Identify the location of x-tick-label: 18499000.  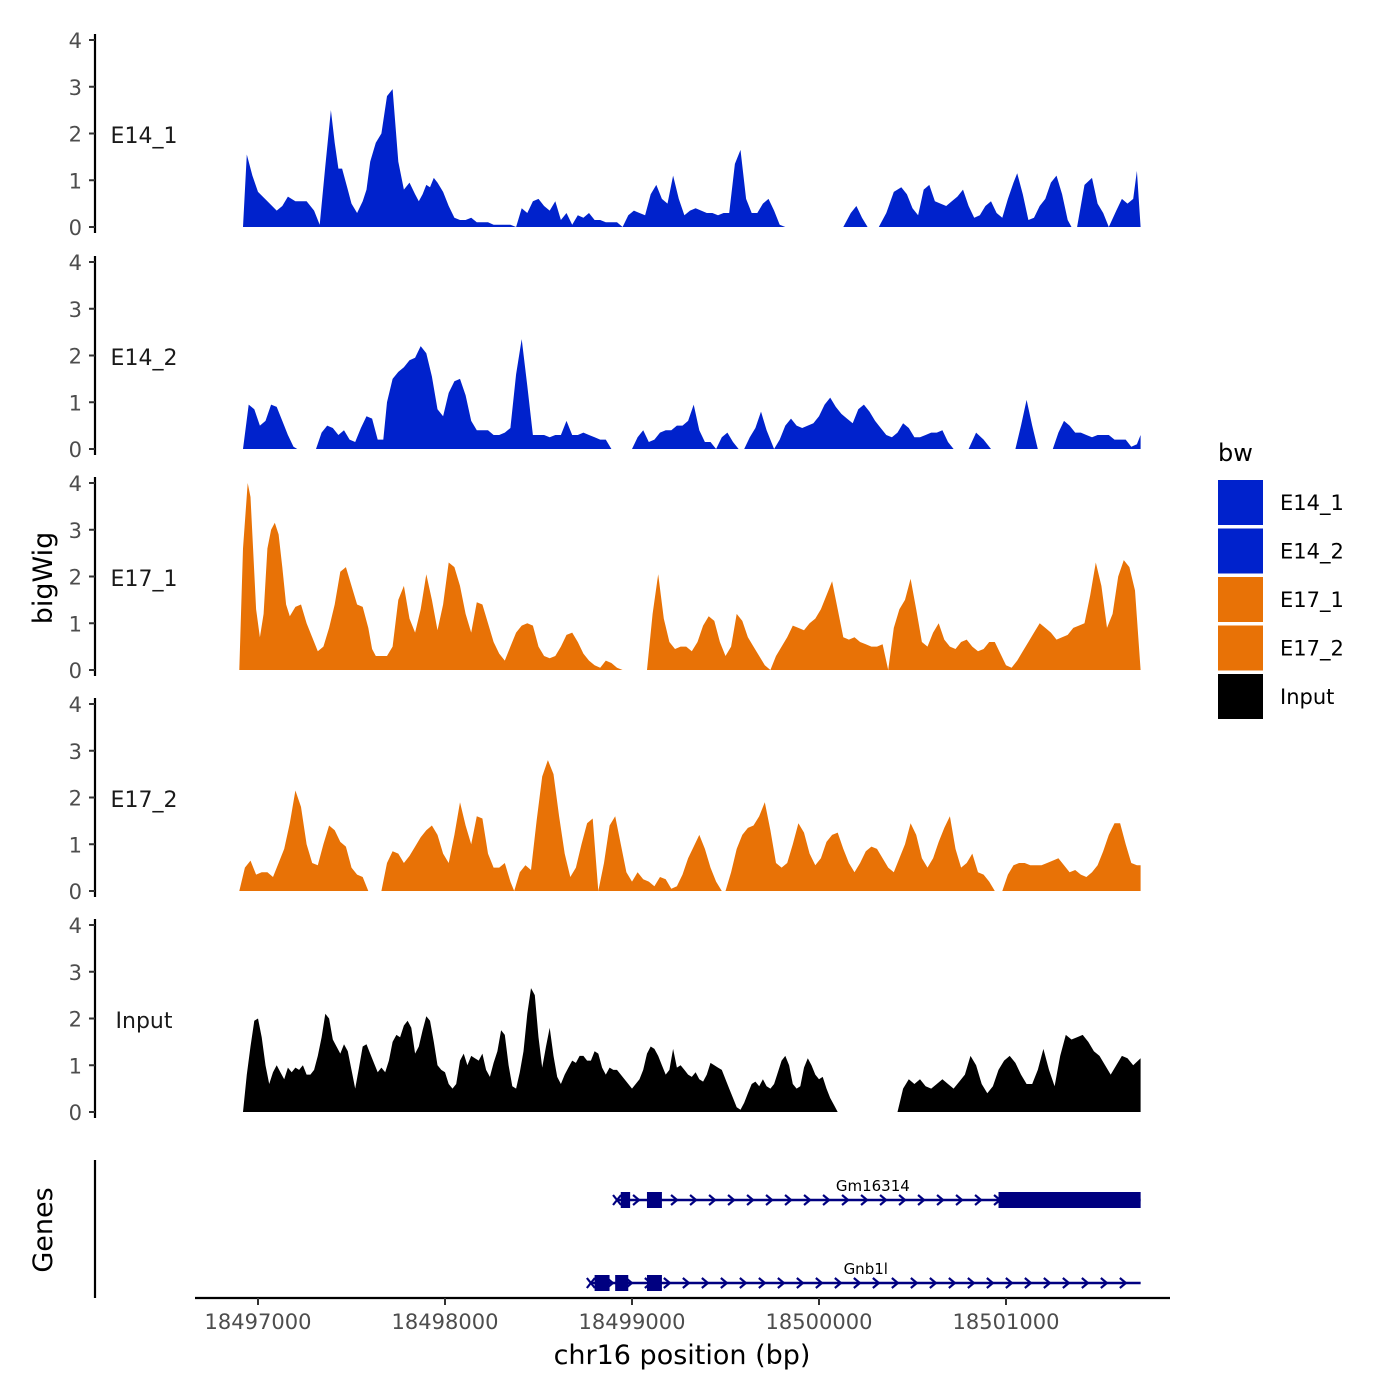
(632, 1322).